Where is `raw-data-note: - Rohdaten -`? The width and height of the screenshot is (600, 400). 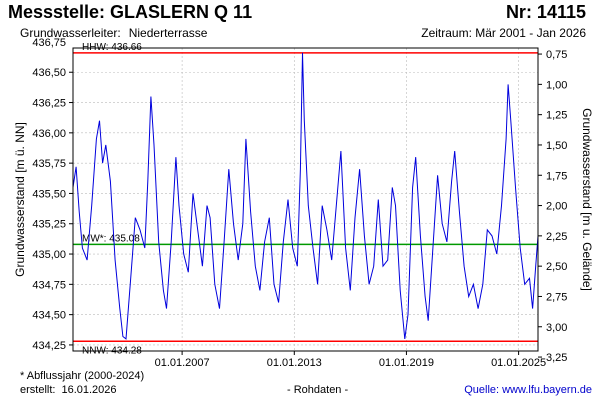 raw-data-note: - Rohdaten - is located at coordinates (318, 390).